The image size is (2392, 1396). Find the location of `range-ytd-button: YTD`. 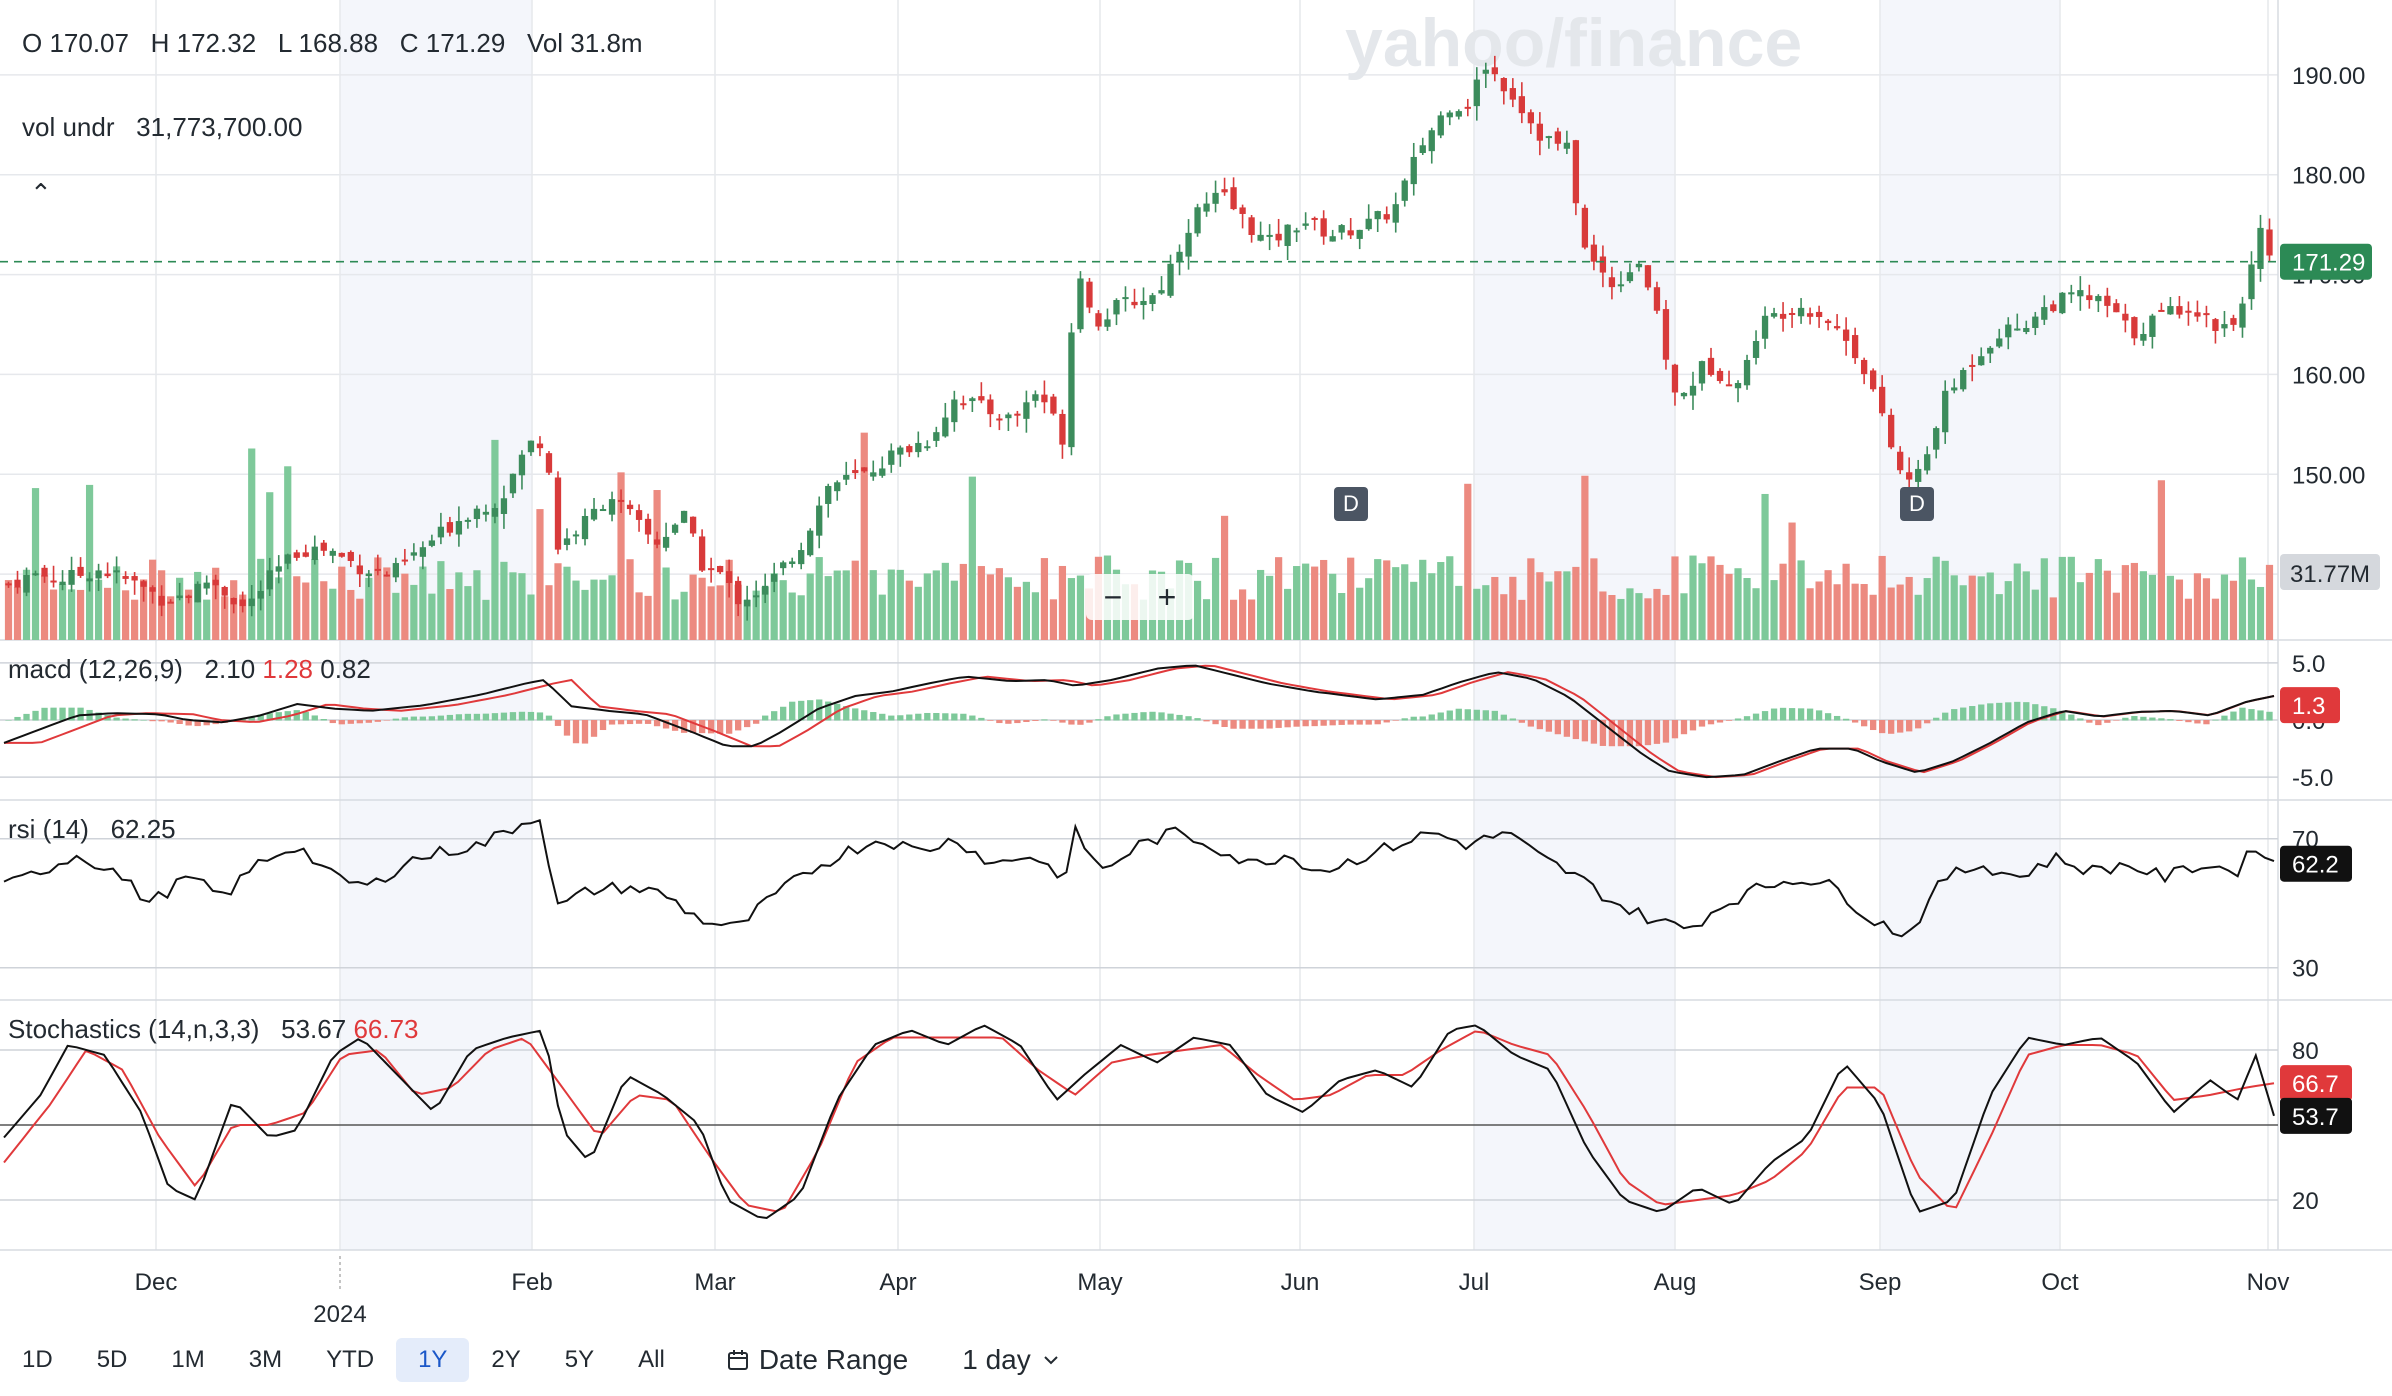

range-ytd-button: YTD is located at coordinates (350, 1359).